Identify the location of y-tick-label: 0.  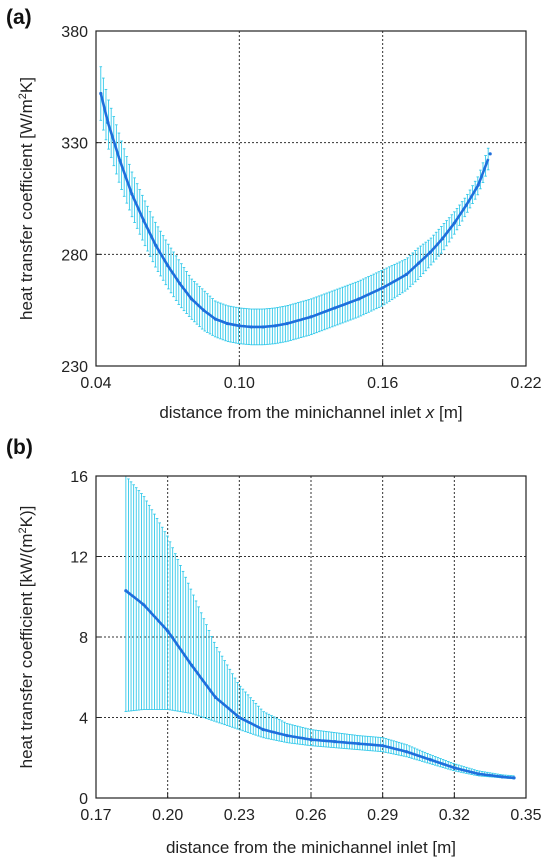
(83, 799).